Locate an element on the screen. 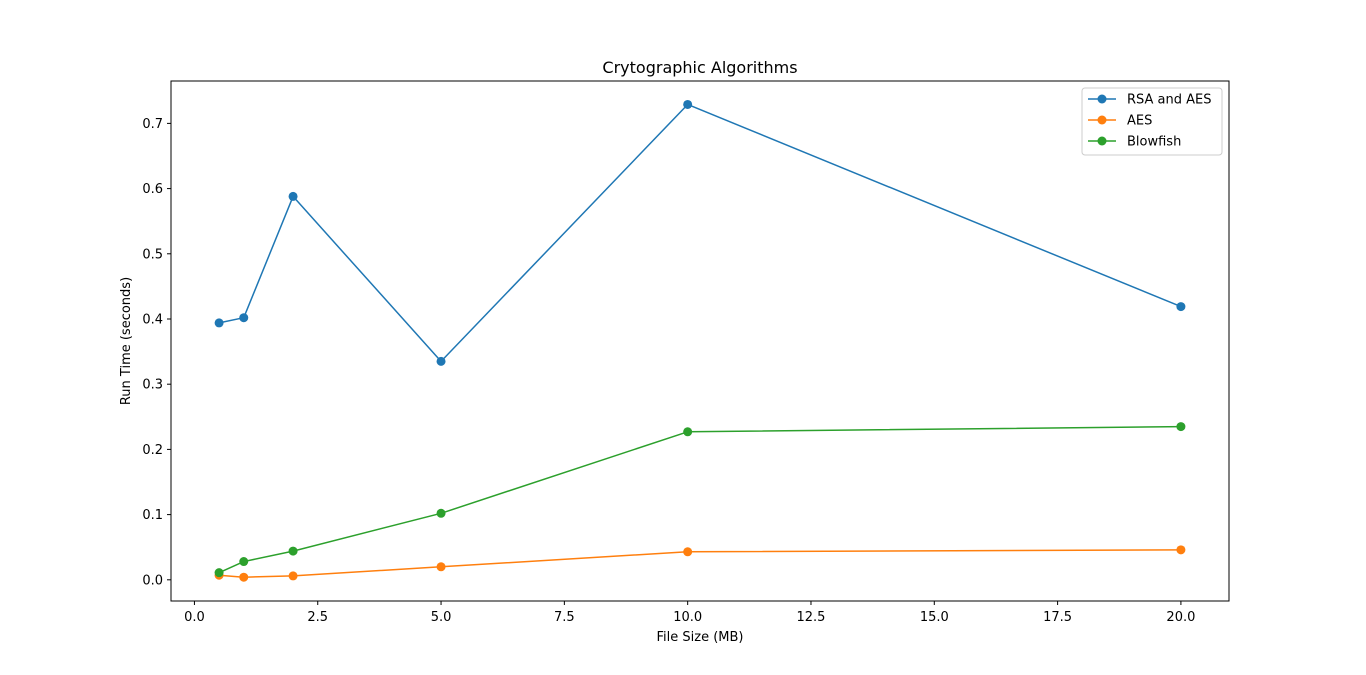 The image size is (1366, 675). x-tick-label: 10.0 is located at coordinates (687, 617).